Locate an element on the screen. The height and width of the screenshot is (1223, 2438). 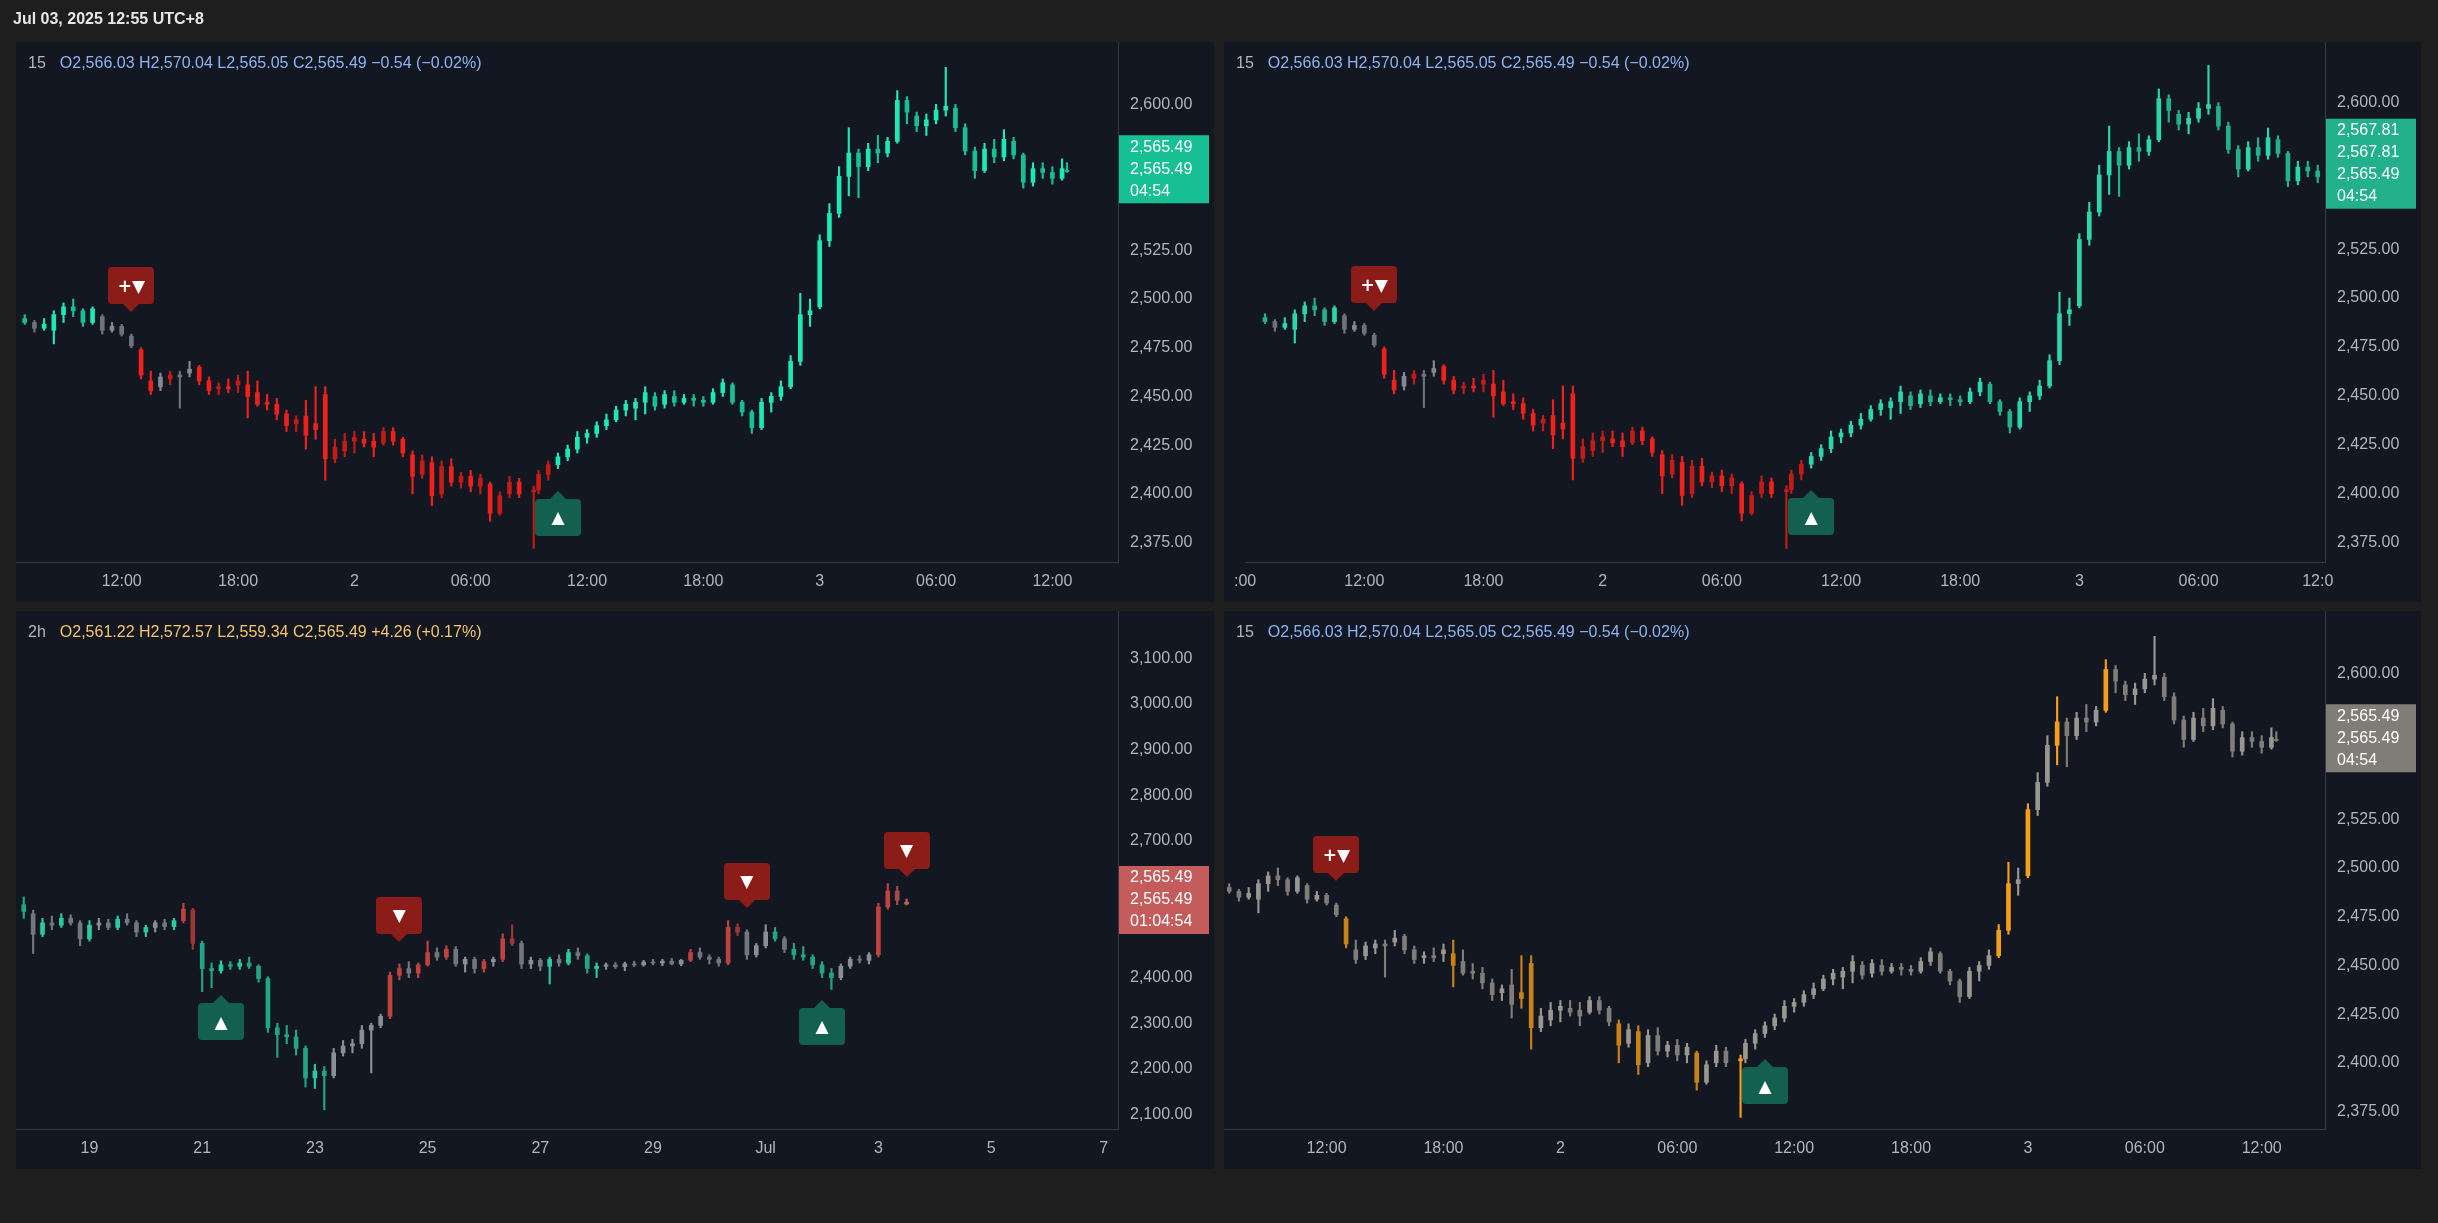
x-tick-label: 25 is located at coordinates (427, 1148).